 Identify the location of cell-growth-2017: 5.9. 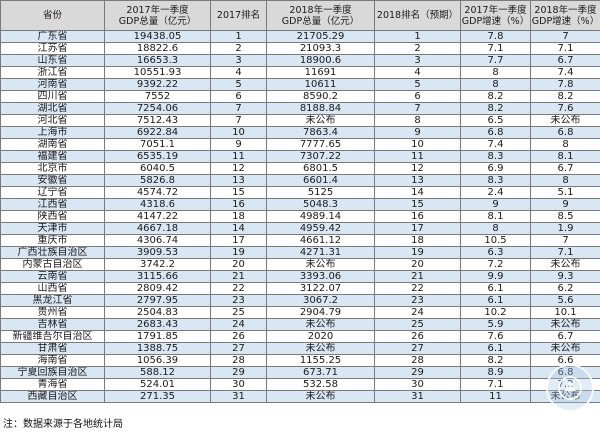
(495, 324).